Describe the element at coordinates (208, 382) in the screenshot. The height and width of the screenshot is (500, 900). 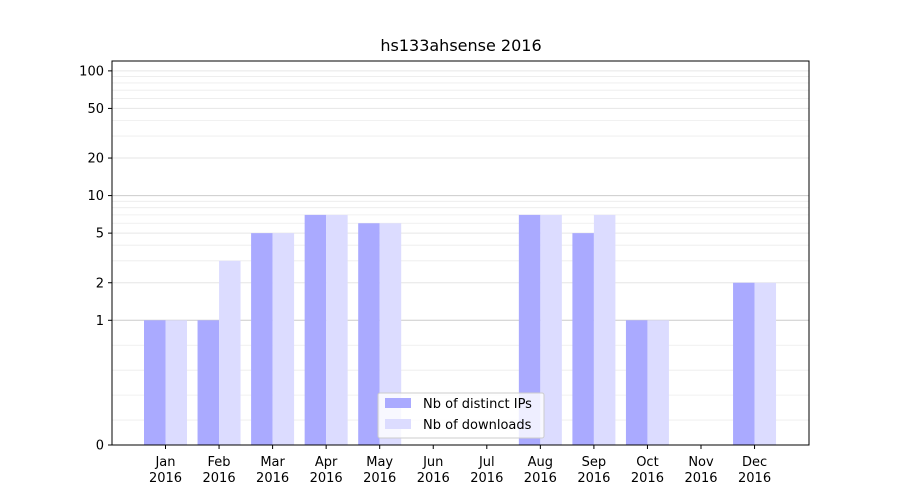
I see `bar-nb-of-distinct-ips-feb` at that location.